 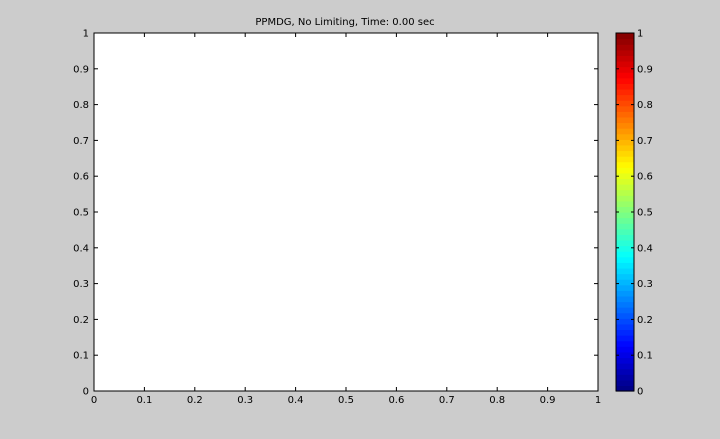 What do you see at coordinates (81, 213) in the screenshot?
I see `y-tick-label: 0.5` at bounding box center [81, 213].